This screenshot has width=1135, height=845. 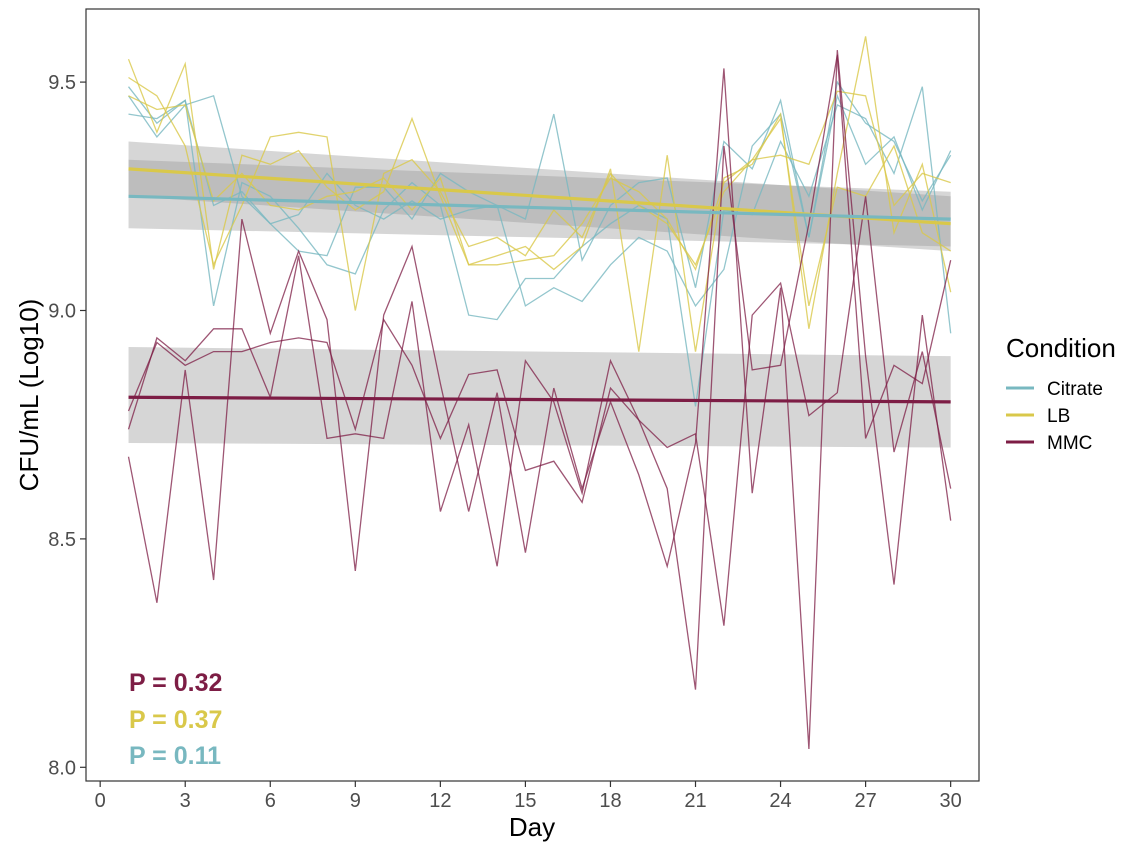 What do you see at coordinates (780, 801) in the screenshot?
I see `x-tick-label: 24` at bounding box center [780, 801].